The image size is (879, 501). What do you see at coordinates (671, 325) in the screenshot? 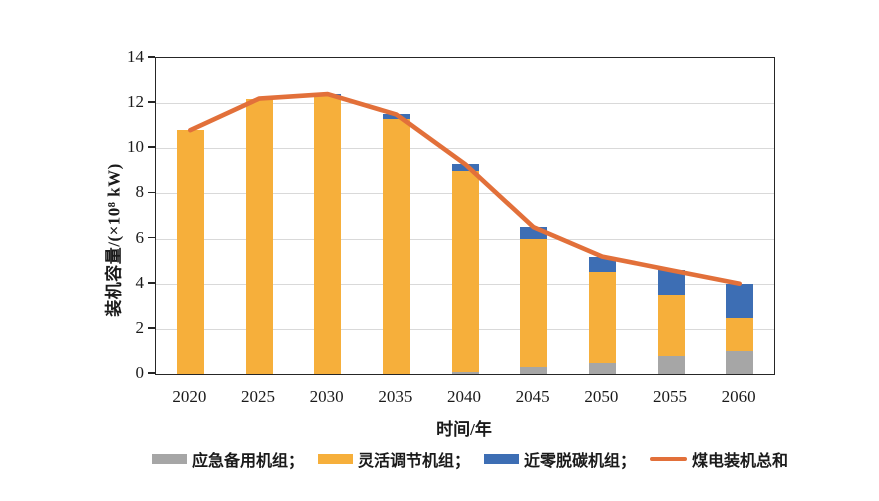
I see `bar-segment-flexible-2055` at bounding box center [671, 325].